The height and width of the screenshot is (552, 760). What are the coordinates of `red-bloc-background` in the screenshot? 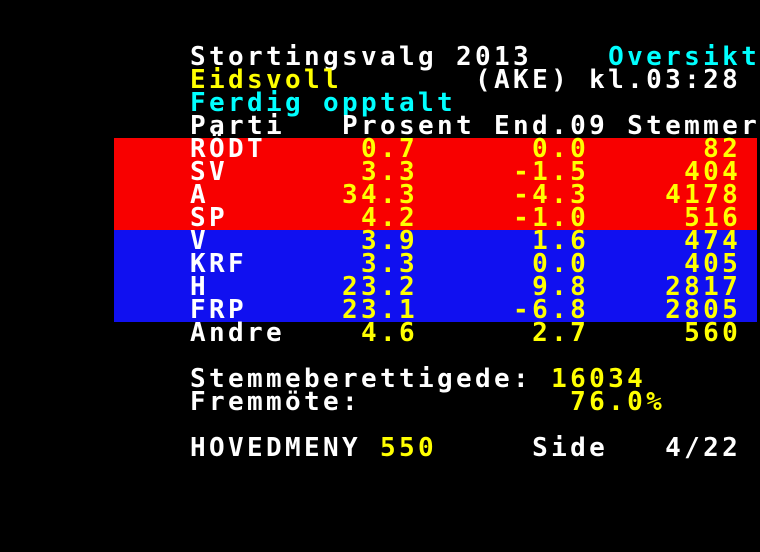 It's located at (435, 184).